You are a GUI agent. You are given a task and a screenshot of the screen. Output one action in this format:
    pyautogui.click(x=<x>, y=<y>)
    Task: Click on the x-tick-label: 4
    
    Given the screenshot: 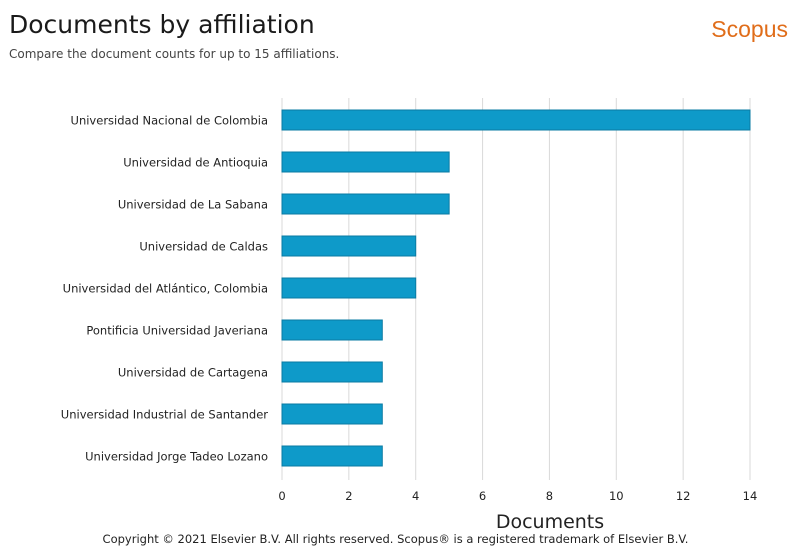 What is the action you would take?
    pyautogui.click(x=415, y=496)
    